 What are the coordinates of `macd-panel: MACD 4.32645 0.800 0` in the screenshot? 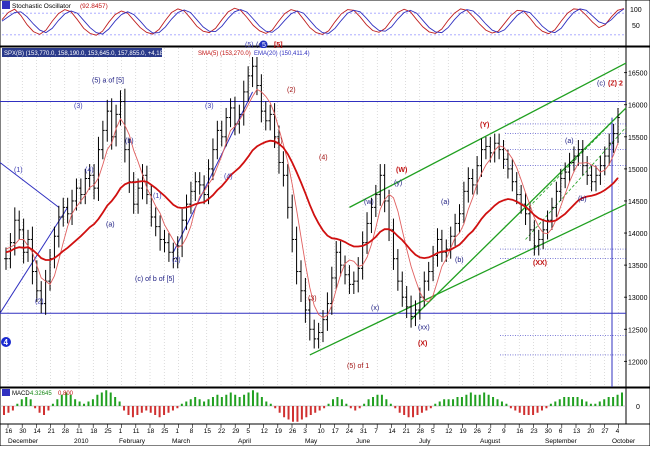 It's located at (325, 406).